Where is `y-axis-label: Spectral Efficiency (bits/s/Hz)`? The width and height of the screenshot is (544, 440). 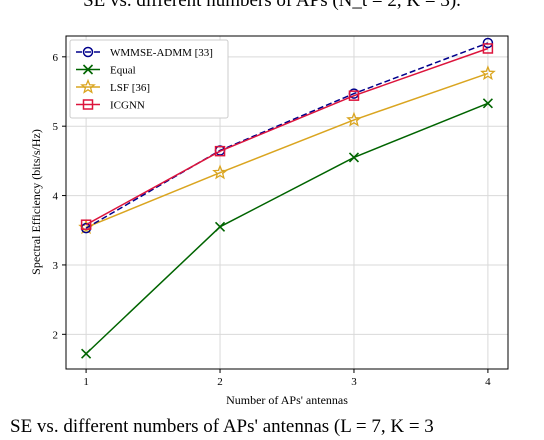 y-axis-label: Spectral Efficiency (bits/s/Hz) is located at coordinates (36, 202).